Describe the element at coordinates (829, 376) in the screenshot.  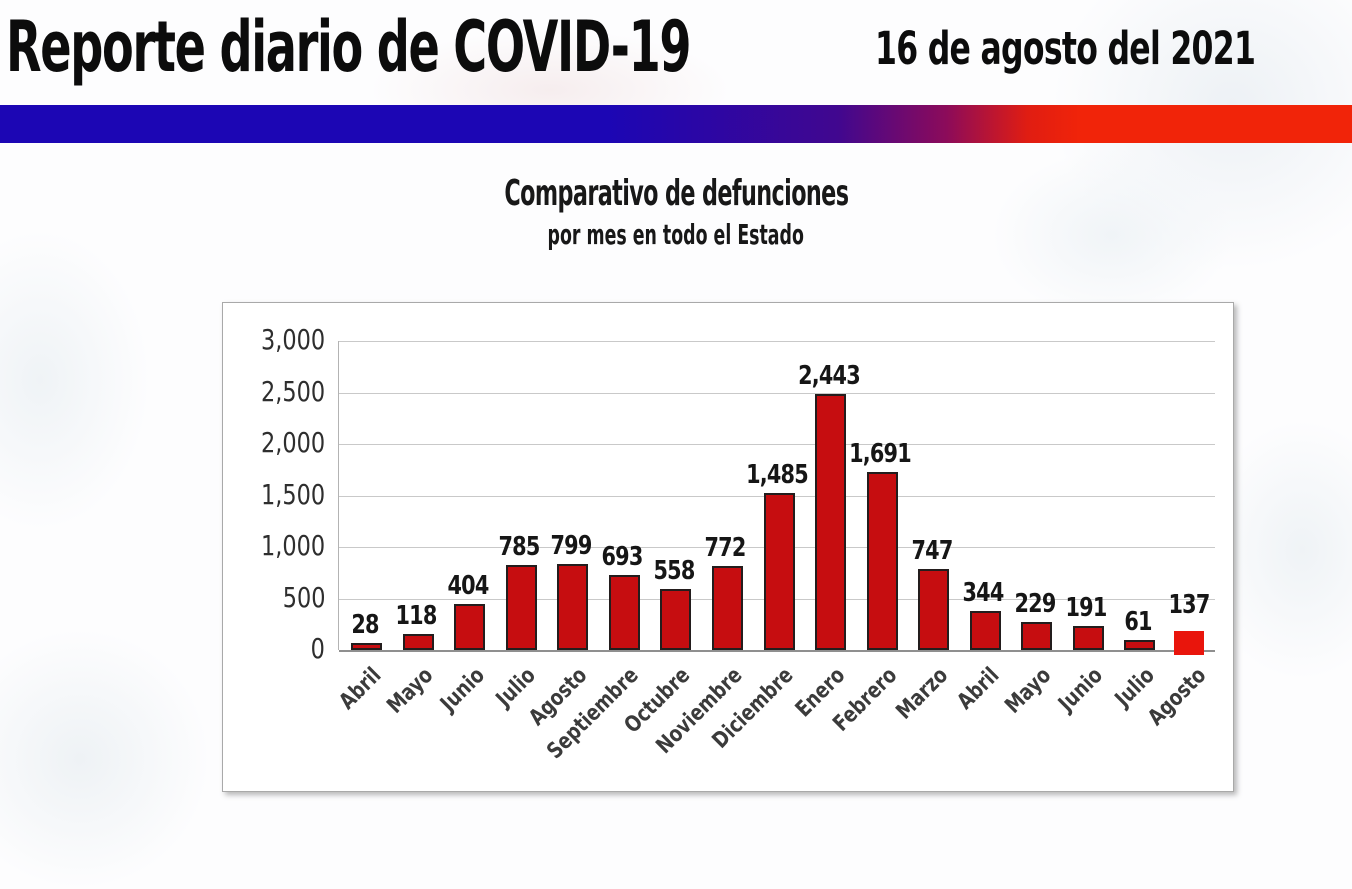
I see `bar-value-label: 2,443` at that location.